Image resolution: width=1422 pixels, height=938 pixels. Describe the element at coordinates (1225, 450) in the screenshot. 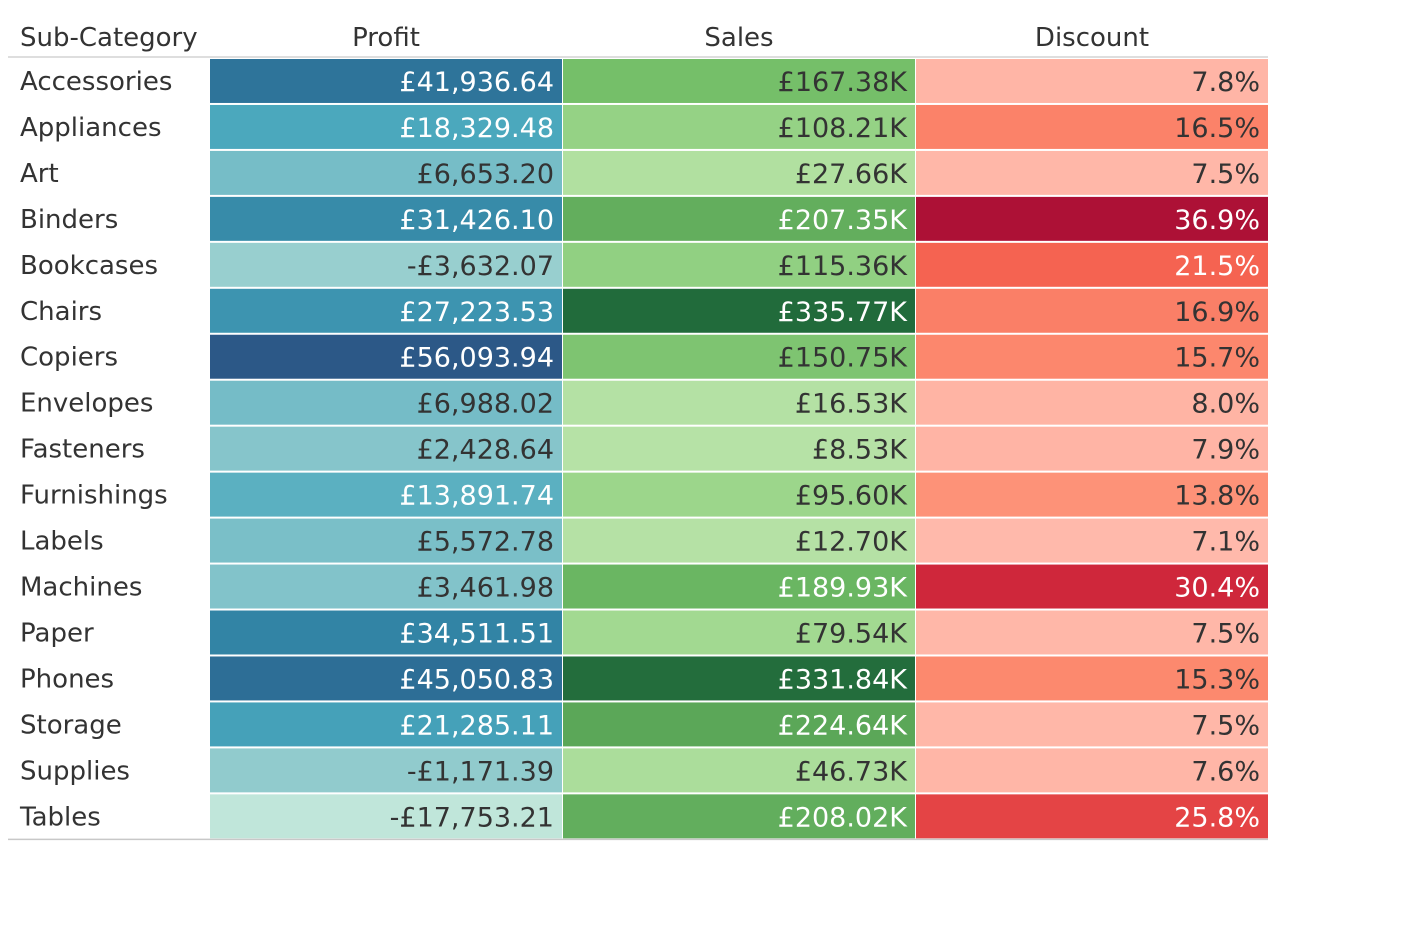

I see `discount-value-label: 7.9%` at that location.